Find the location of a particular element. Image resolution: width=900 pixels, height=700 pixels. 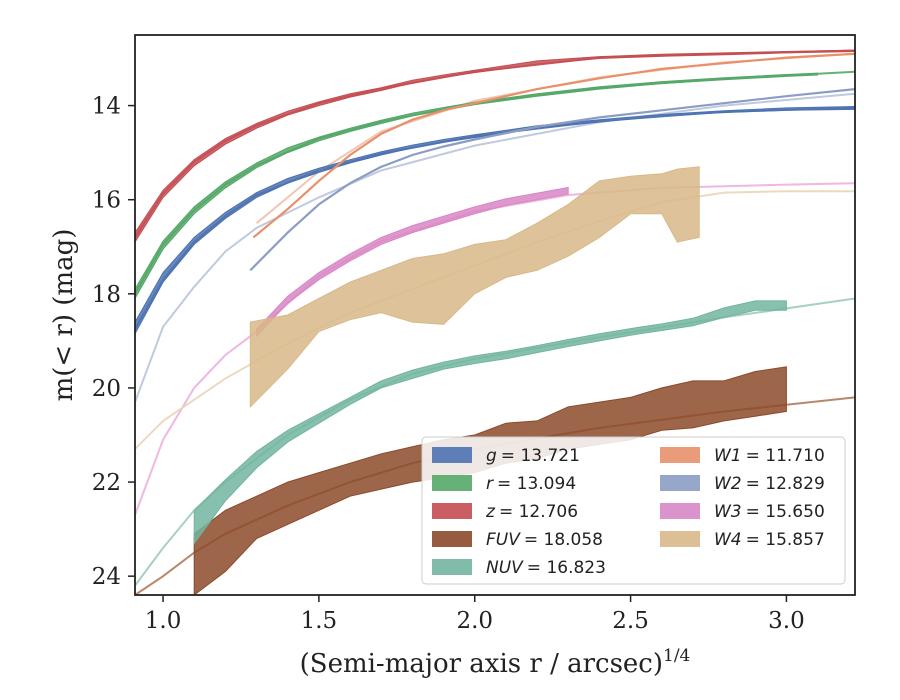

legend-swatch-r is located at coordinates (452, 483).